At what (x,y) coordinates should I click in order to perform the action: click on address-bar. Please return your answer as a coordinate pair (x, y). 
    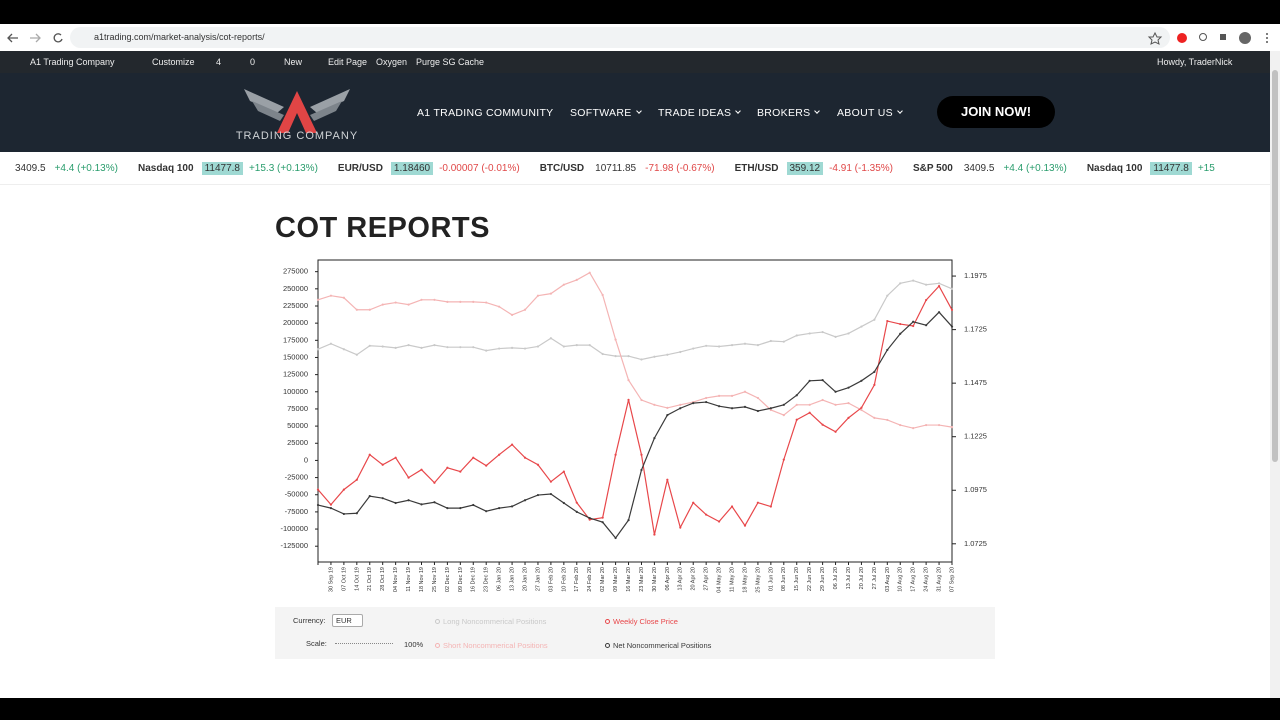
    Looking at the image, I should click on (620, 37).